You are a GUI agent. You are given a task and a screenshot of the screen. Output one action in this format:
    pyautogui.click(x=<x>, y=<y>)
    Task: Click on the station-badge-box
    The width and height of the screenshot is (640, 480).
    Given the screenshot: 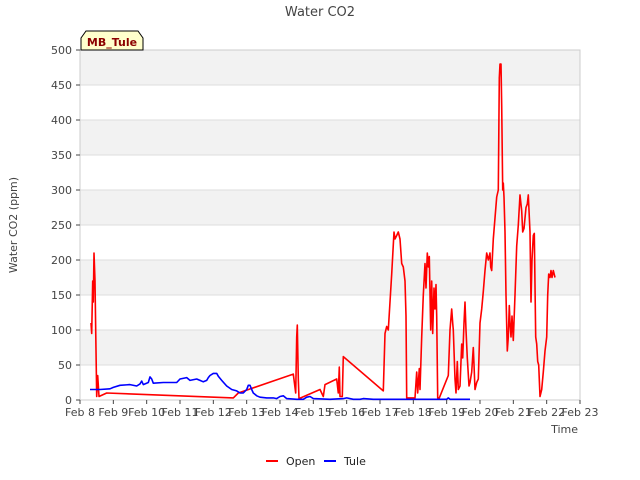 What is the action you would take?
    pyautogui.click(x=112, y=40)
    